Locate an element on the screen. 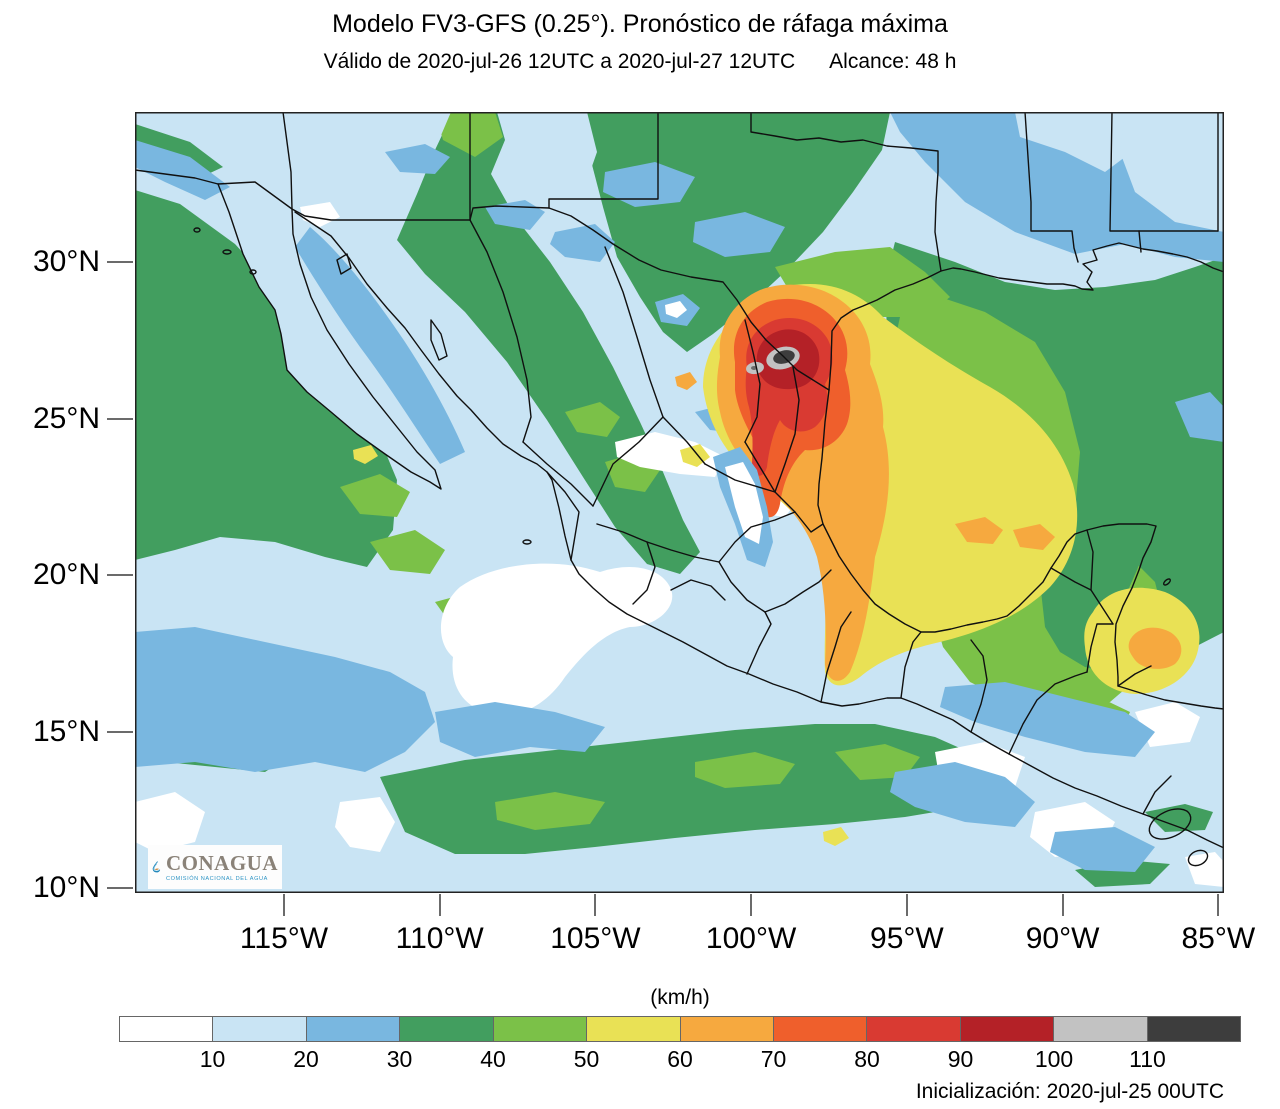  lat-tick-label: 20°N is located at coordinates (66, 574).